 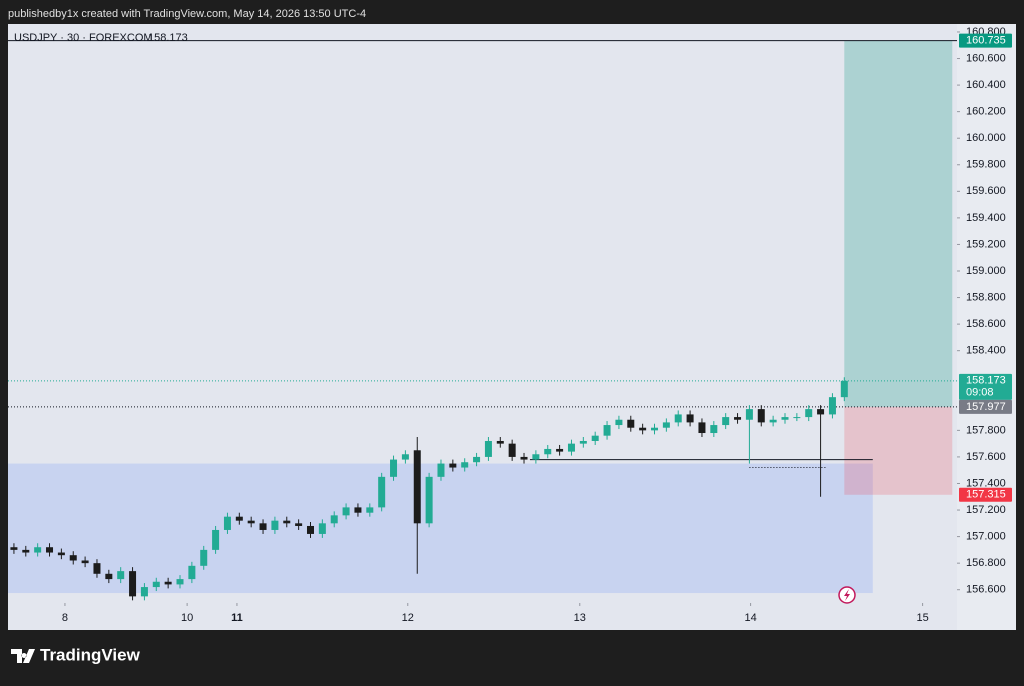 What do you see at coordinates (750, 618) in the screenshot?
I see `x-tick-label: 14` at bounding box center [750, 618].